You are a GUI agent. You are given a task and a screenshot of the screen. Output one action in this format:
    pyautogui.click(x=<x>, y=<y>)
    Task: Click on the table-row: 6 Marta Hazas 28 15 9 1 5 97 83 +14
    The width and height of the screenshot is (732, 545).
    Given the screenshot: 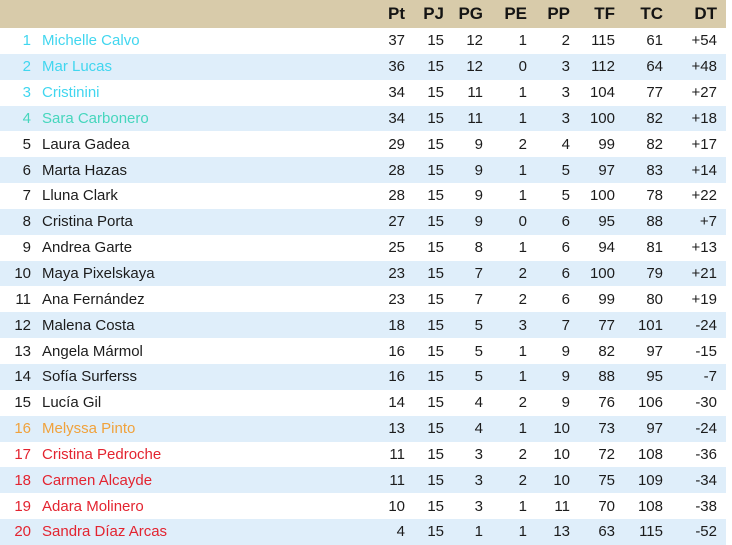 What is the action you would take?
    pyautogui.click(x=363, y=170)
    